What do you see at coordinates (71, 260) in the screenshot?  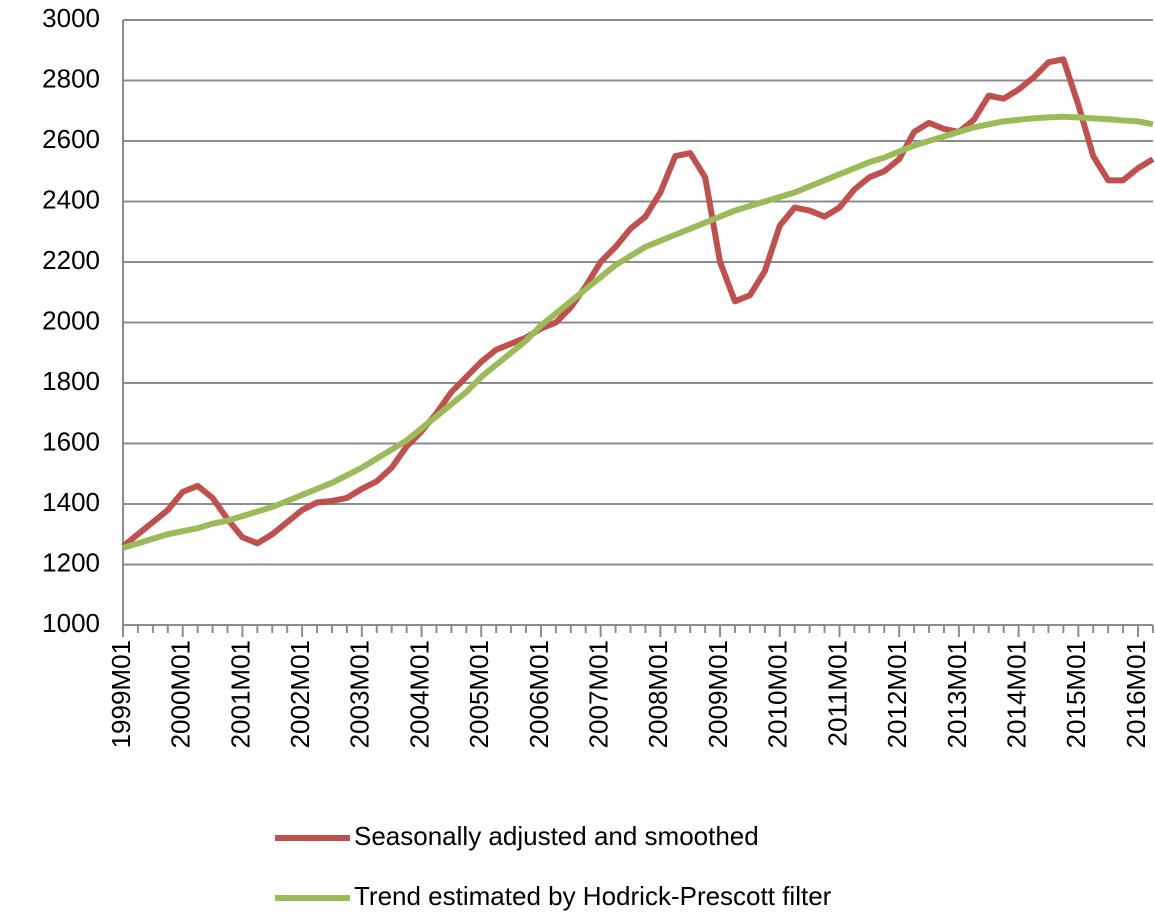 I see `y-tick-label: 2200` at bounding box center [71, 260].